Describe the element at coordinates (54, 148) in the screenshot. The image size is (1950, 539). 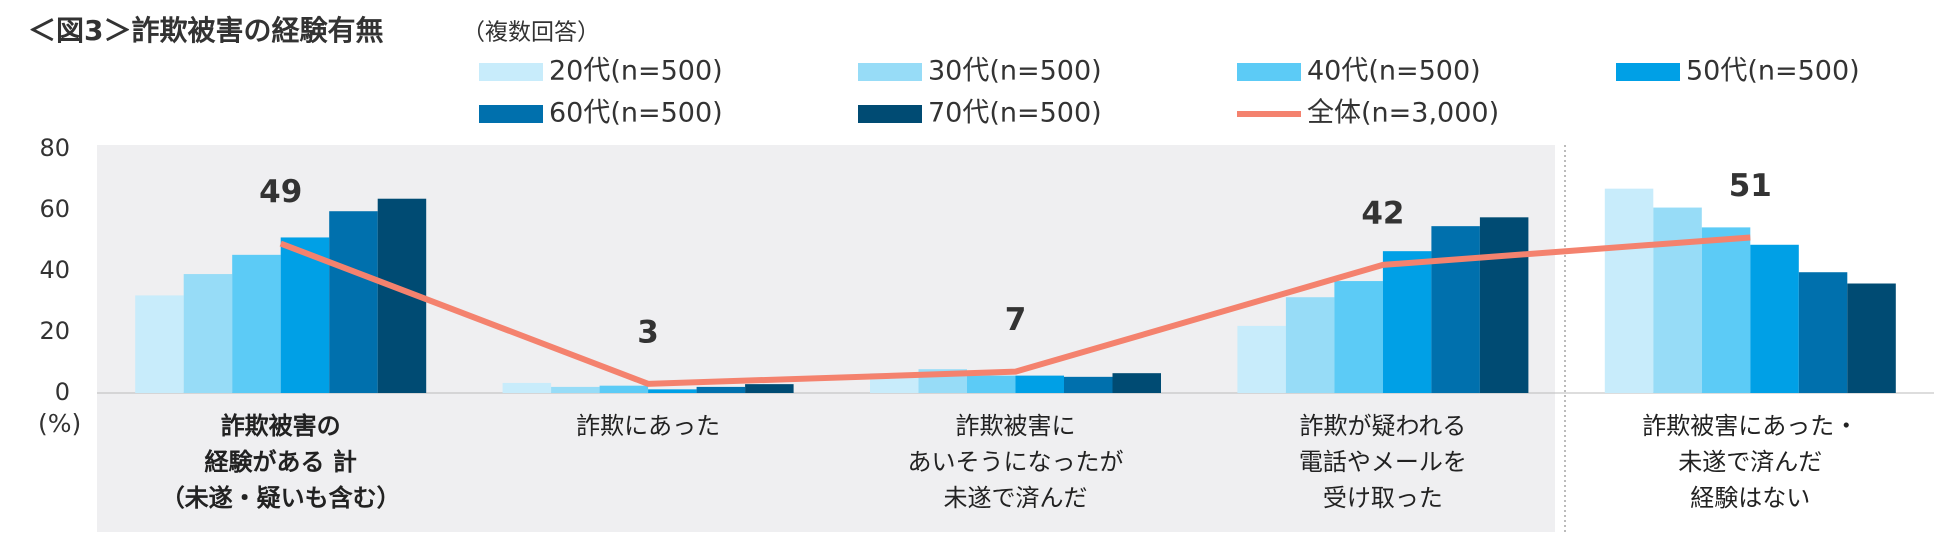
I see `y-tick-label: 80` at that location.